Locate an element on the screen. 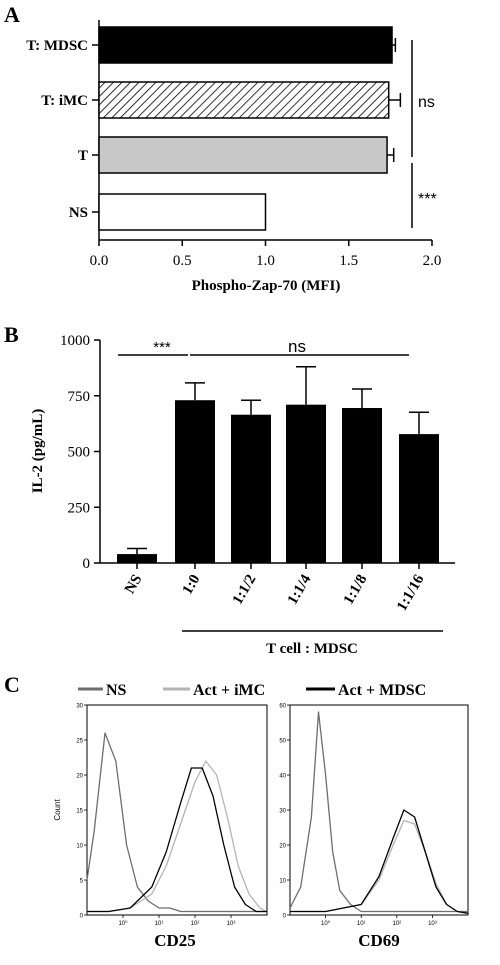  x-tick-label-c-cd25-1: 10¹ is located at coordinates (159, 924).